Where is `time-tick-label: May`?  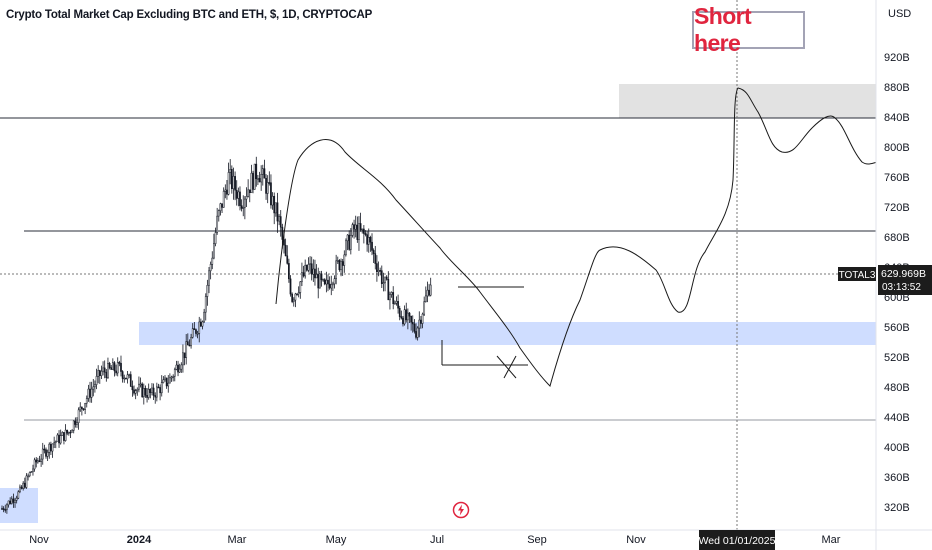
time-tick-label: May is located at coordinates (336, 540).